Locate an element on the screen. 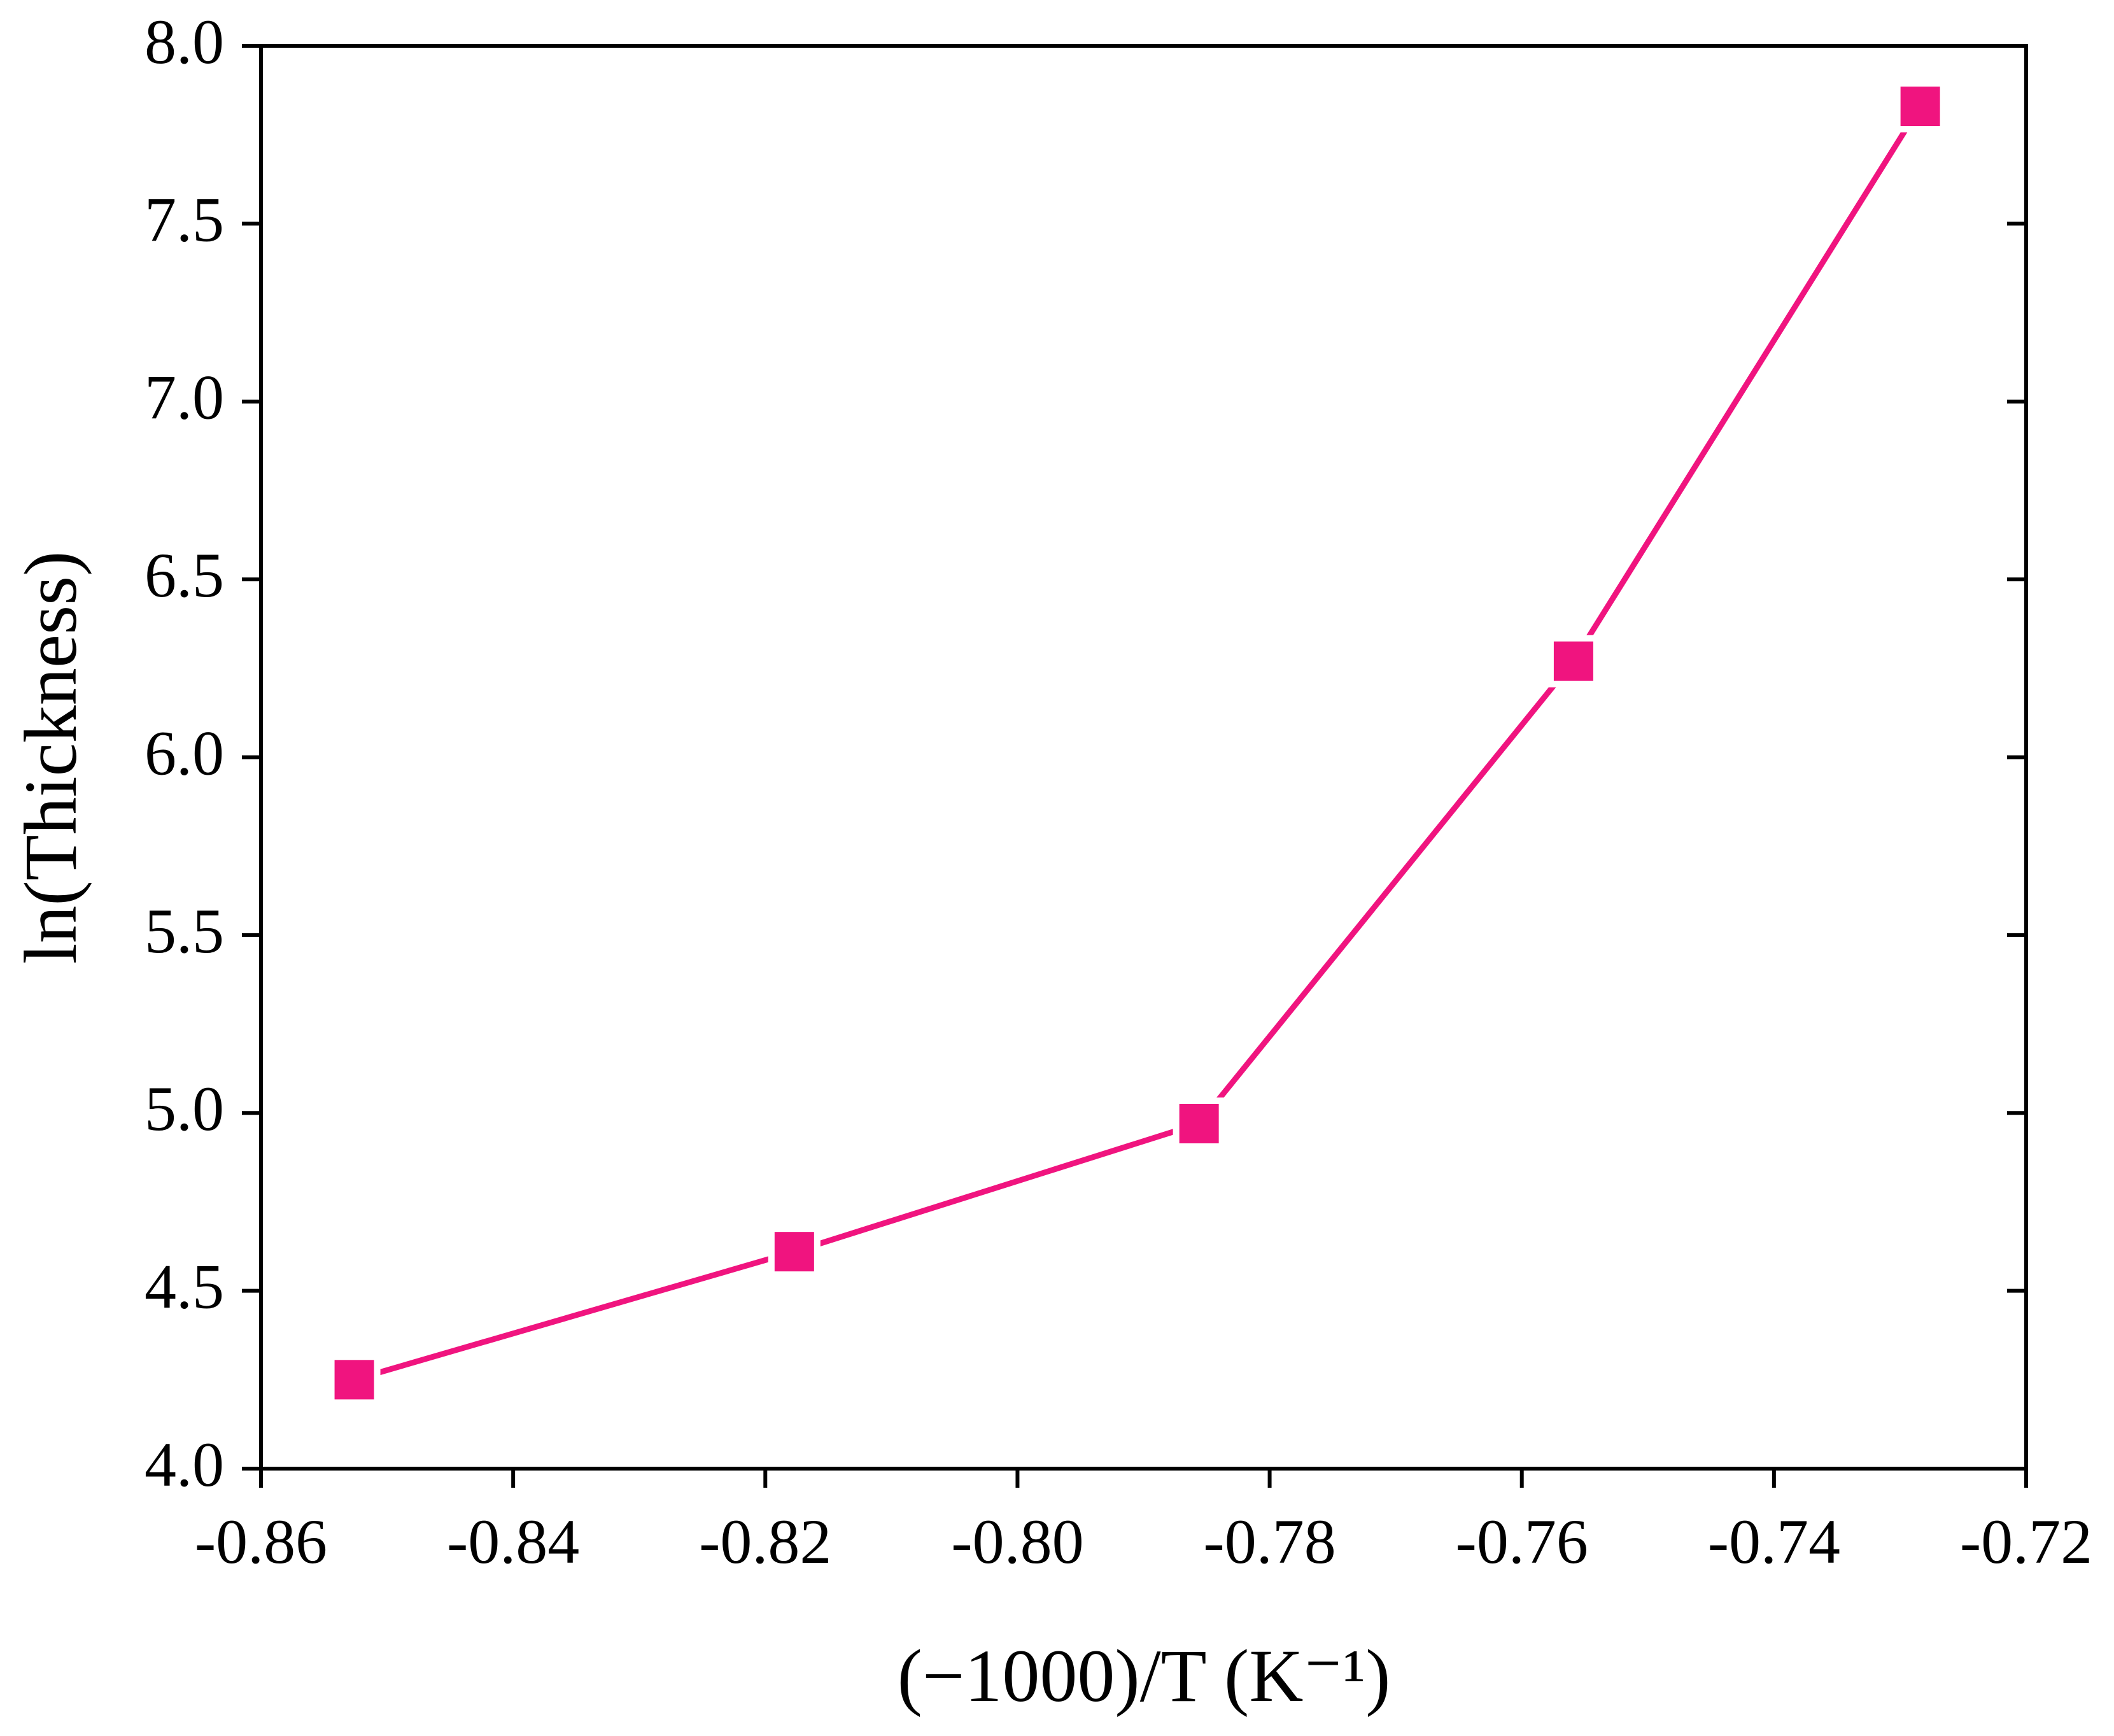  y-tick-label: 8.0 is located at coordinates (184, 41).